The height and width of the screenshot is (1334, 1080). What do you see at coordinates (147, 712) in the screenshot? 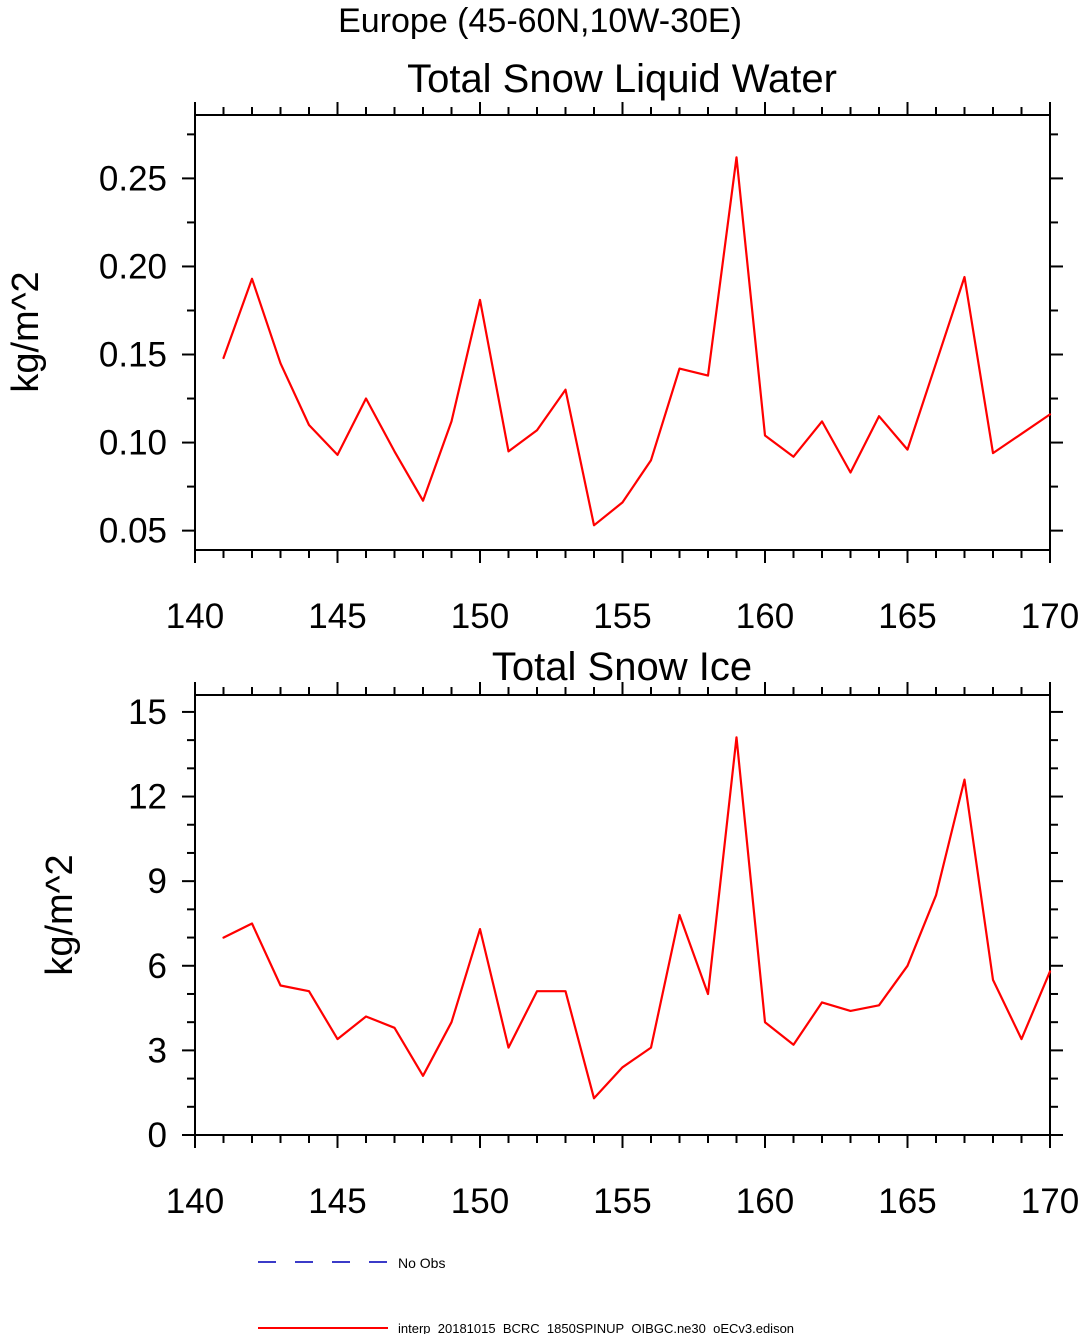
I see `y-tick-label: 15` at bounding box center [147, 712].